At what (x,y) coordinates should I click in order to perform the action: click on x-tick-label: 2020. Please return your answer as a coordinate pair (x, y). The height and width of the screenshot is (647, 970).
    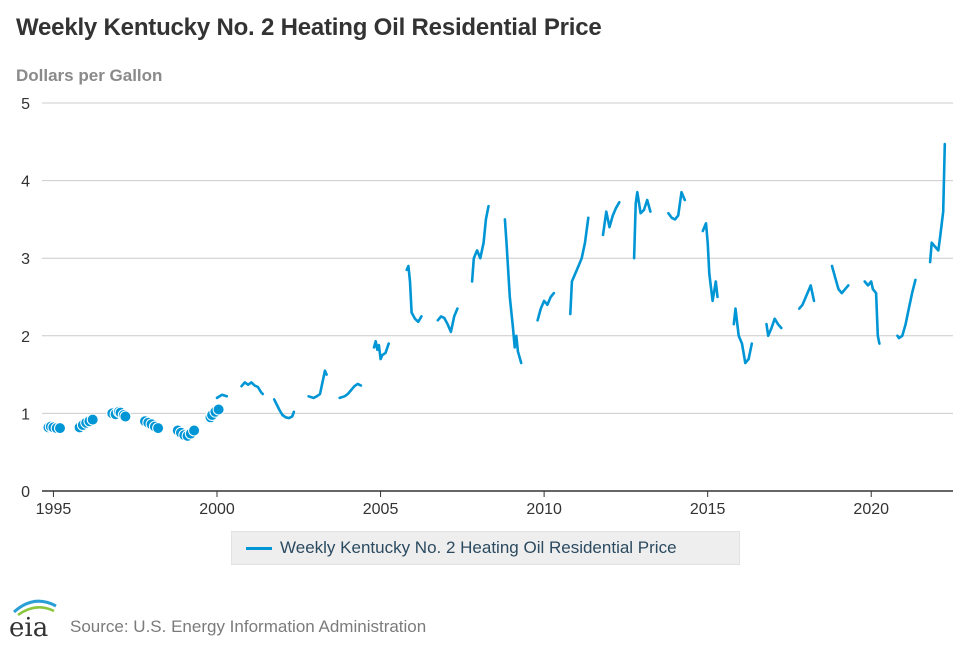
    Looking at the image, I should click on (871, 509).